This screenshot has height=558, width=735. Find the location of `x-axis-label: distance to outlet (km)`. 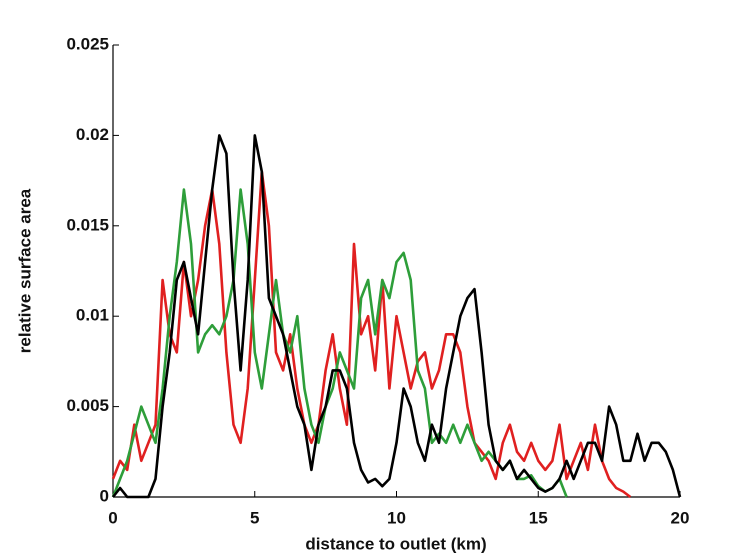

x-axis-label: distance to outlet (km) is located at coordinates (395, 543).